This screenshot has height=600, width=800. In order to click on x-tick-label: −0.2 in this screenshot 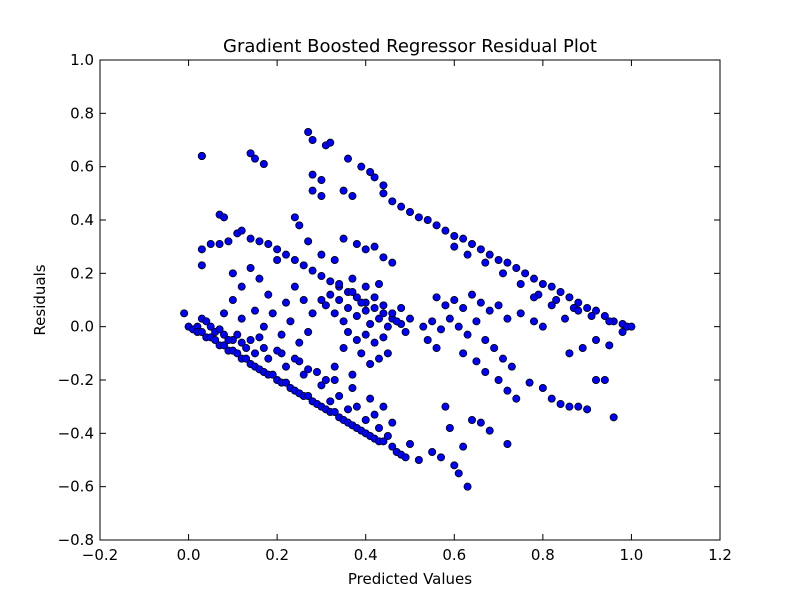, I will do `click(100, 555)`.